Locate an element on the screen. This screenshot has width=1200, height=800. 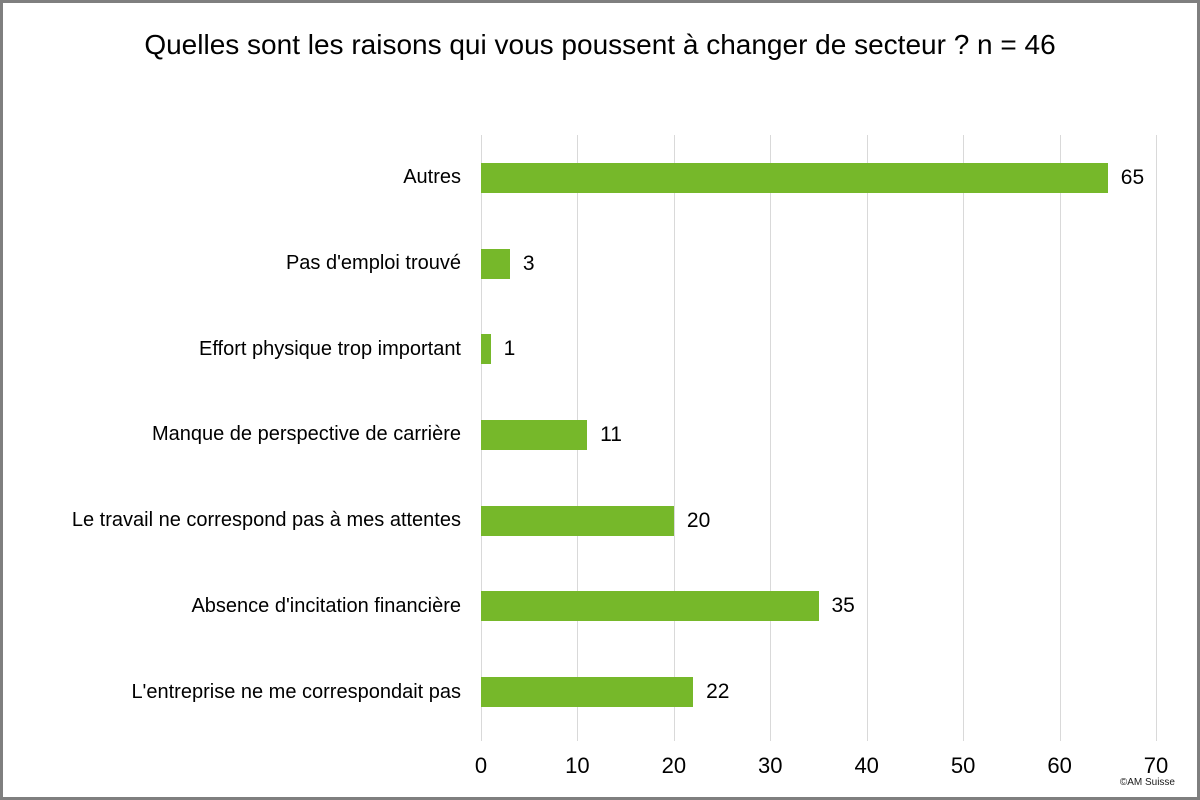
category-label: L'entreprise ne me correspondait pas is located at coordinates (296, 691).